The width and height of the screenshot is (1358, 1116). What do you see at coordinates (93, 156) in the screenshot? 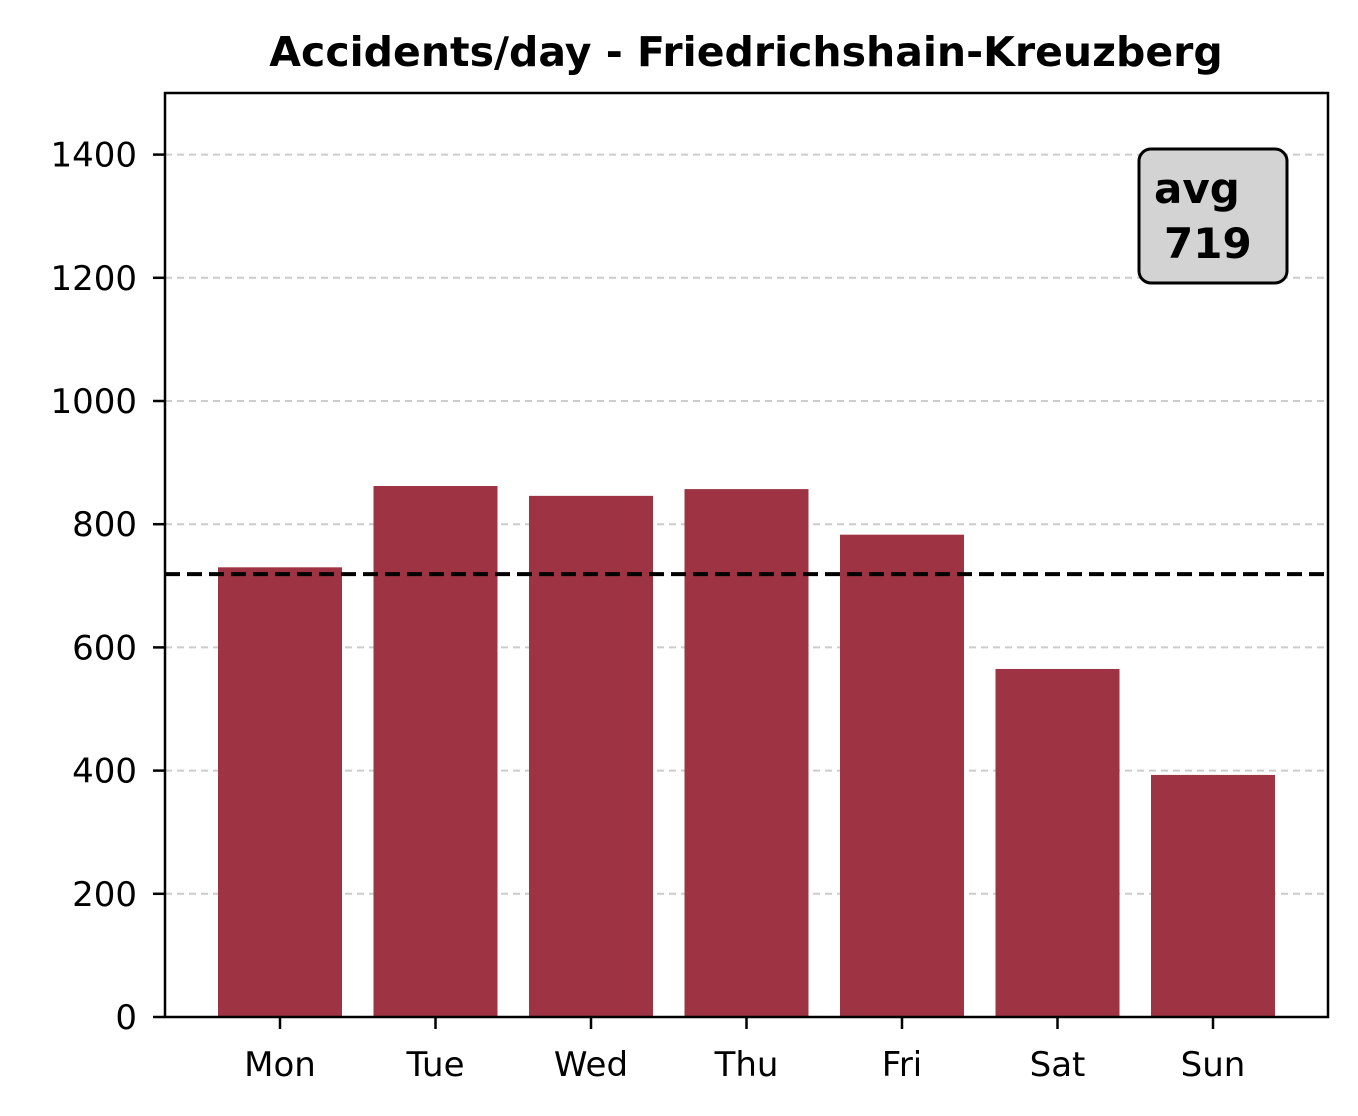
I see `y-tick-label: 1400` at bounding box center [93, 156].